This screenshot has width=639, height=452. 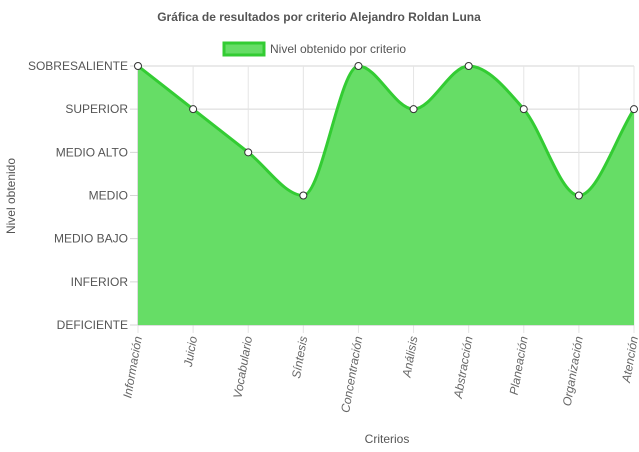 I want to click on x-tick-label: Información, so click(x=132, y=367).